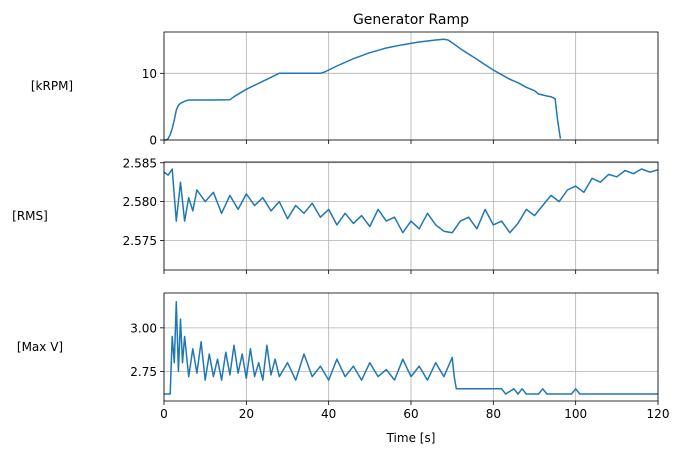 The height and width of the screenshot is (455, 682). What do you see at coordinates (140, 202) in the screenshot?
I see `y-tick-label: 2.580` at bounding box center [140, 202].